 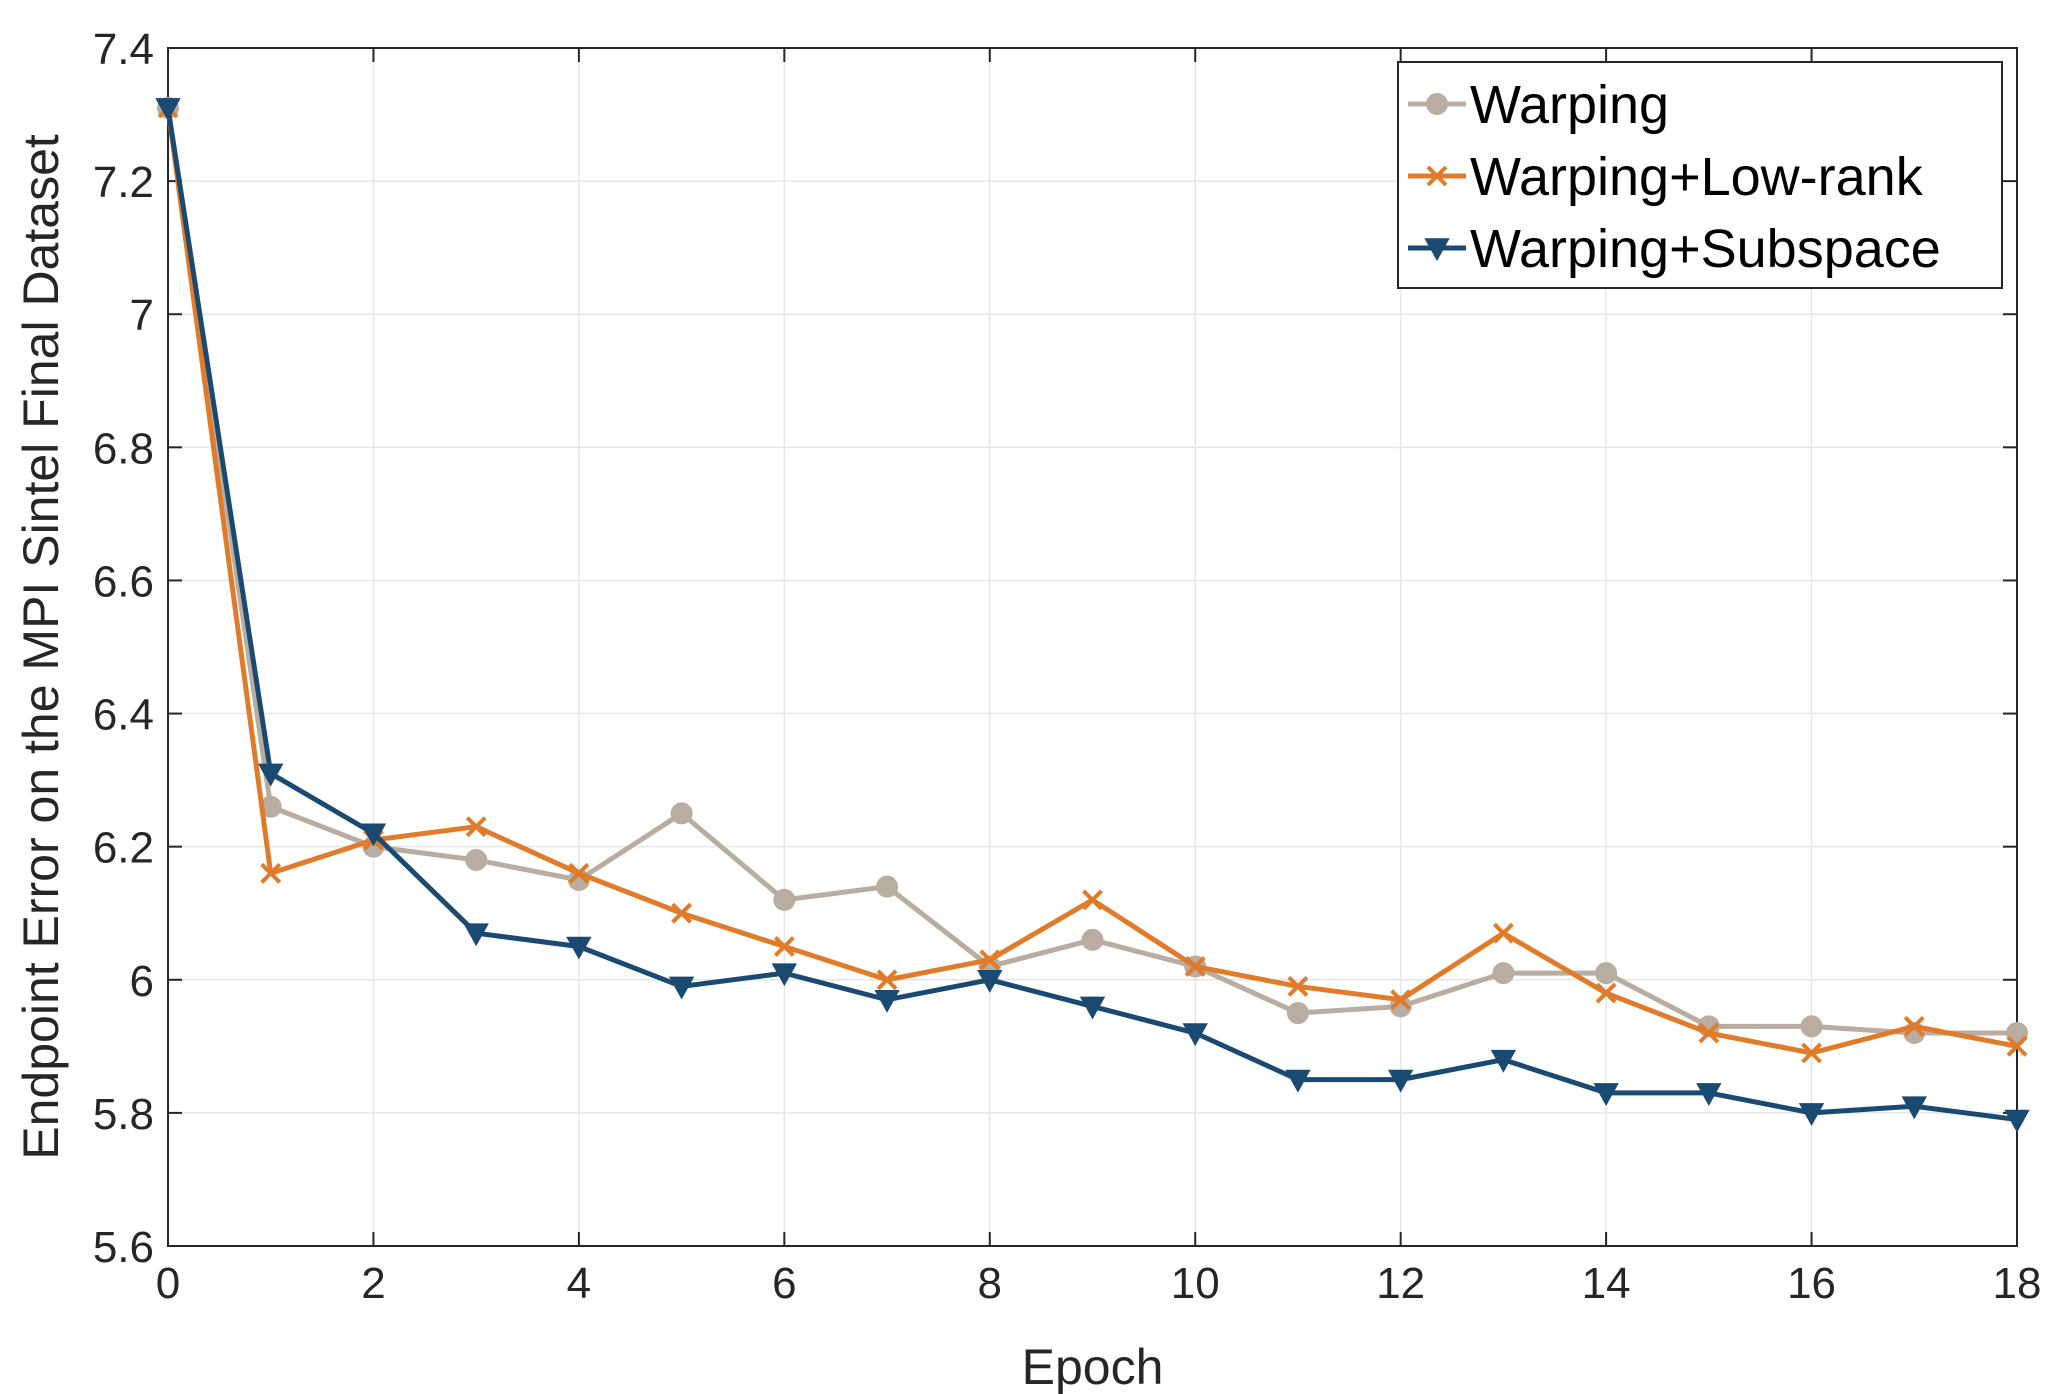 I want to click on legend-marker-warping-low-rank, so click(x=1437, y=176).